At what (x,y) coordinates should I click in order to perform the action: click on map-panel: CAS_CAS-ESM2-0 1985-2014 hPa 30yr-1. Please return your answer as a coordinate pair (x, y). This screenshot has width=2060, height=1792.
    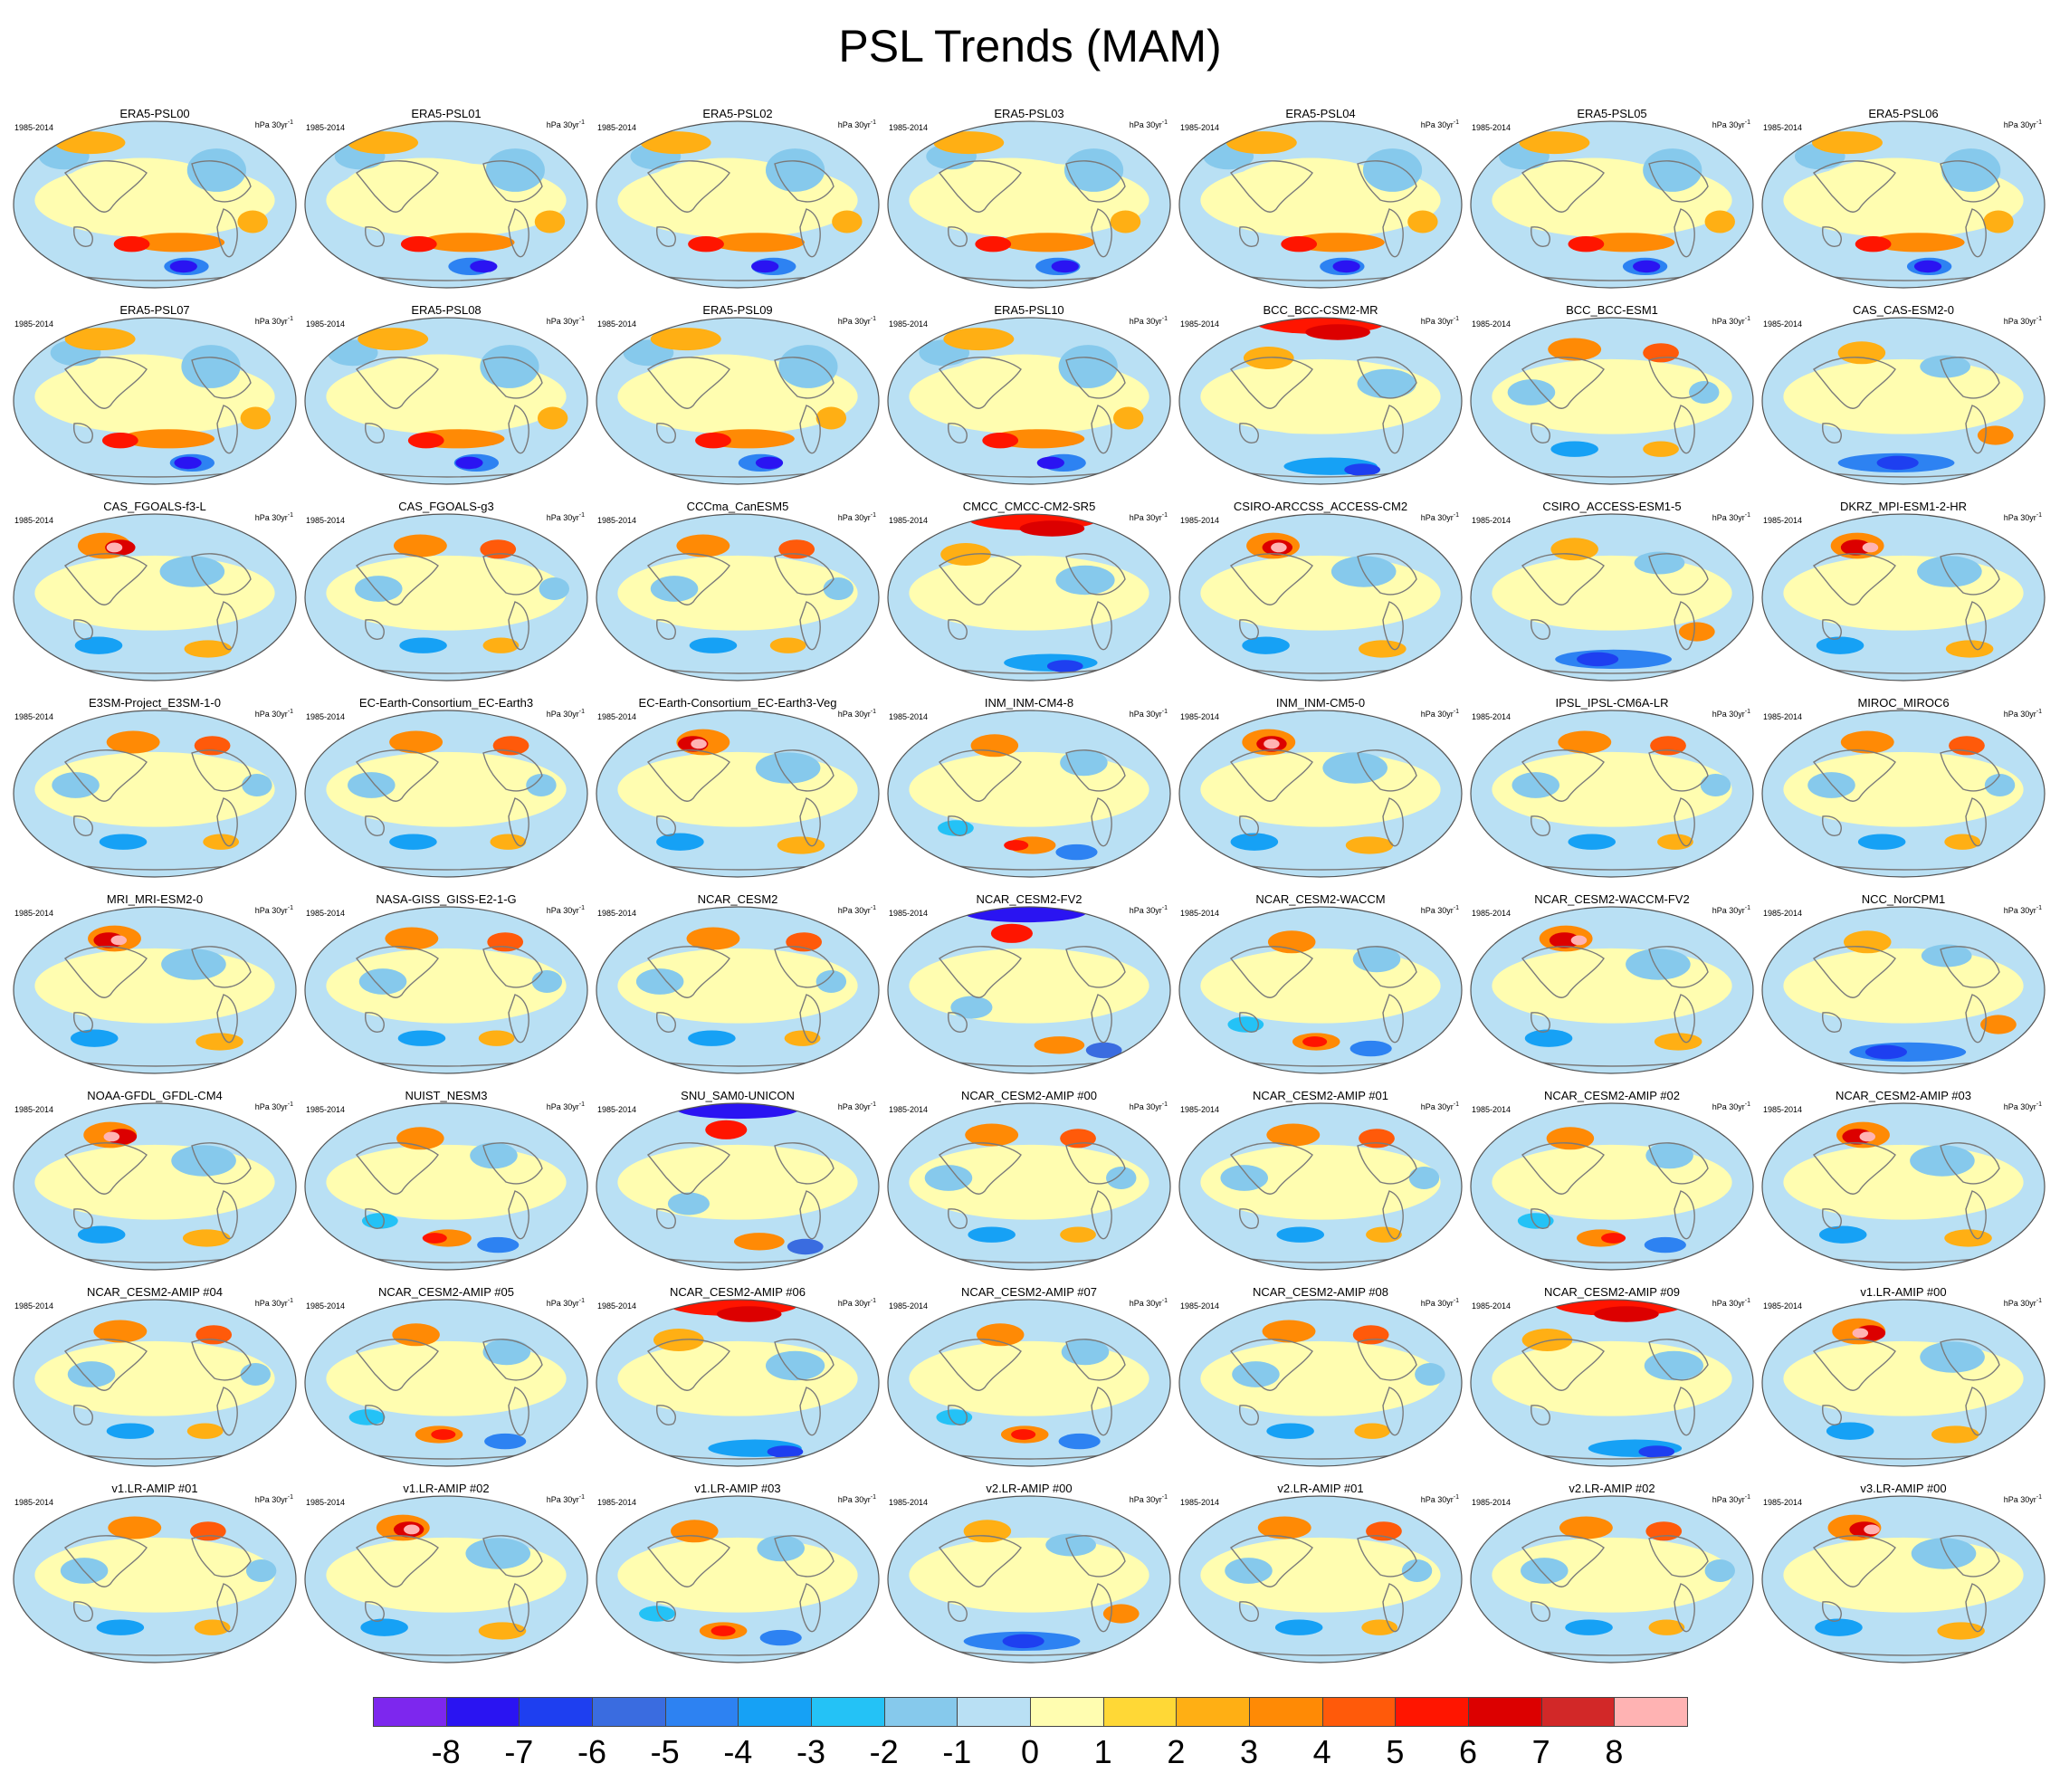
    Looking at the image, I should click on (1903, 394).